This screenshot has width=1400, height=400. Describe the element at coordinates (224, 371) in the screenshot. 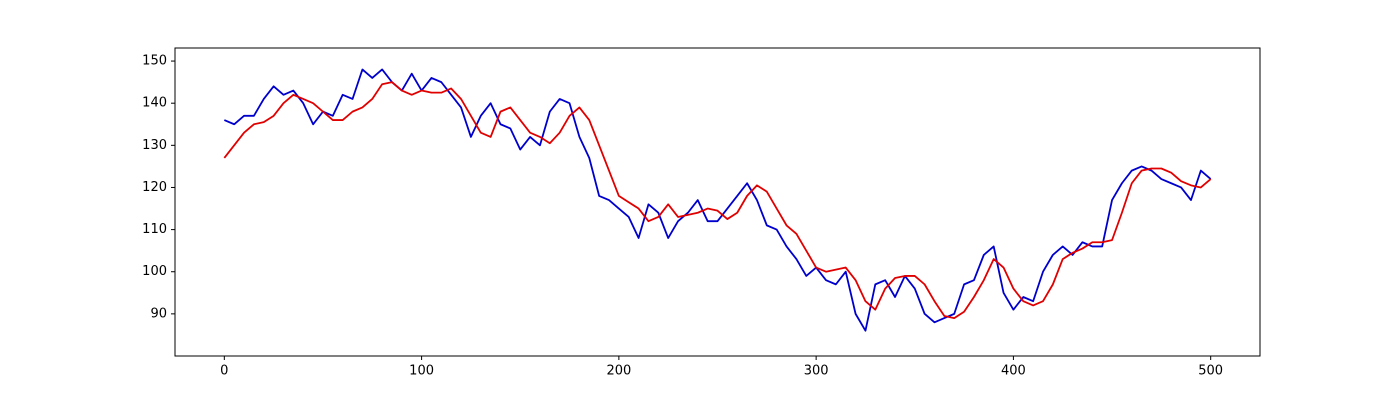

I see `x-tick-label: 0` at that location.